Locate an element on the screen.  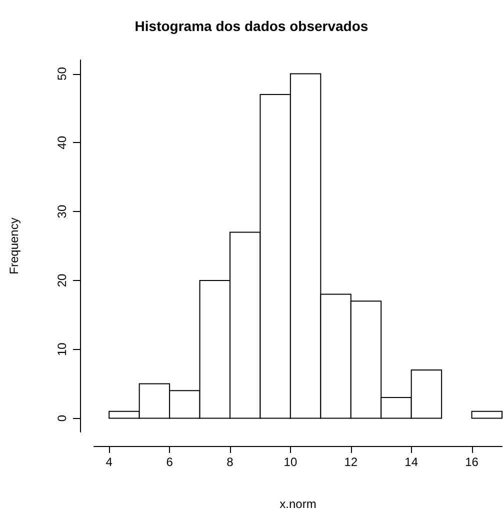
y-tick-label: 0 is located at coordinates (62, 418).